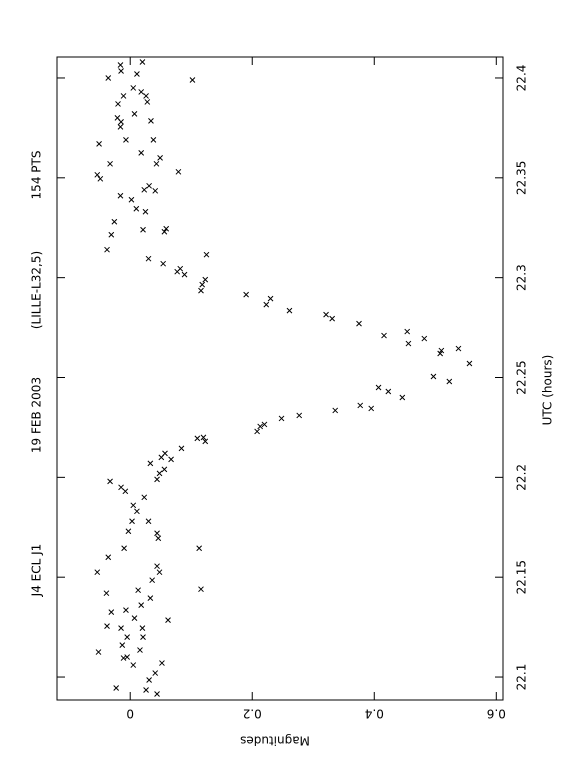  What do you see at coordinates (252, 714) in the screenshot?
I see `y-tick-label: 0.2` at bounding box center [252, 714].